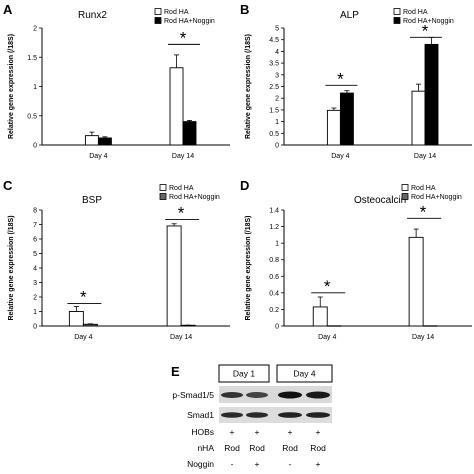 This screenshot has width=474, height=474. I want to click on y-tick-label: 0.4, so click(274, 293).